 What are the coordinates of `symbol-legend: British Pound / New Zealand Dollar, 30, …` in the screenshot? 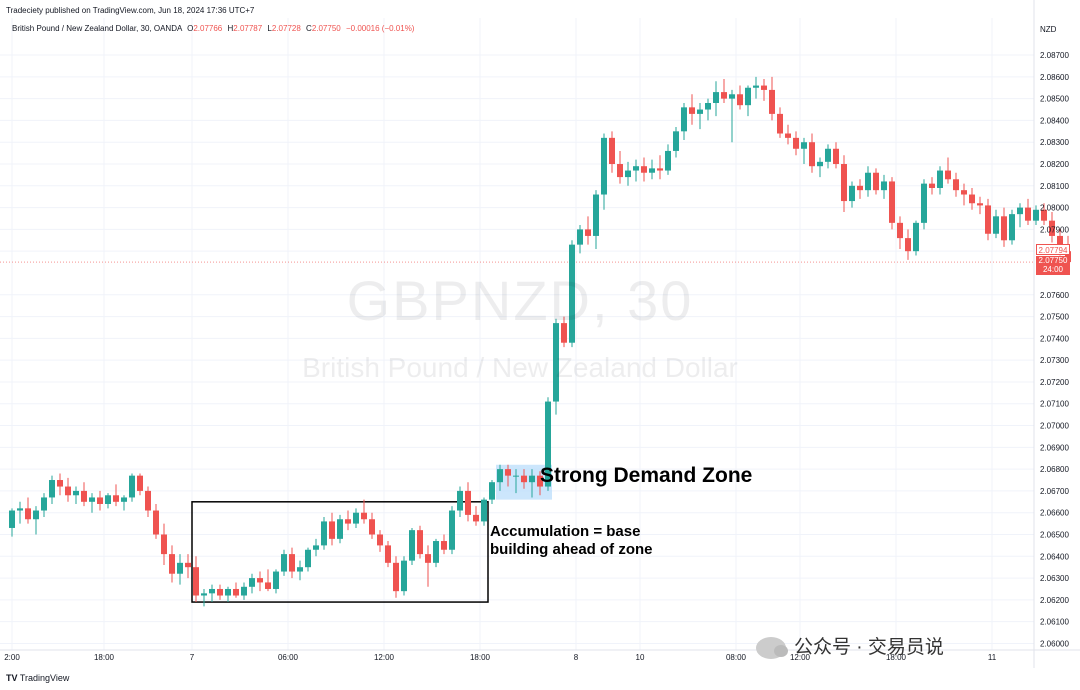 It's located at (213, 28).